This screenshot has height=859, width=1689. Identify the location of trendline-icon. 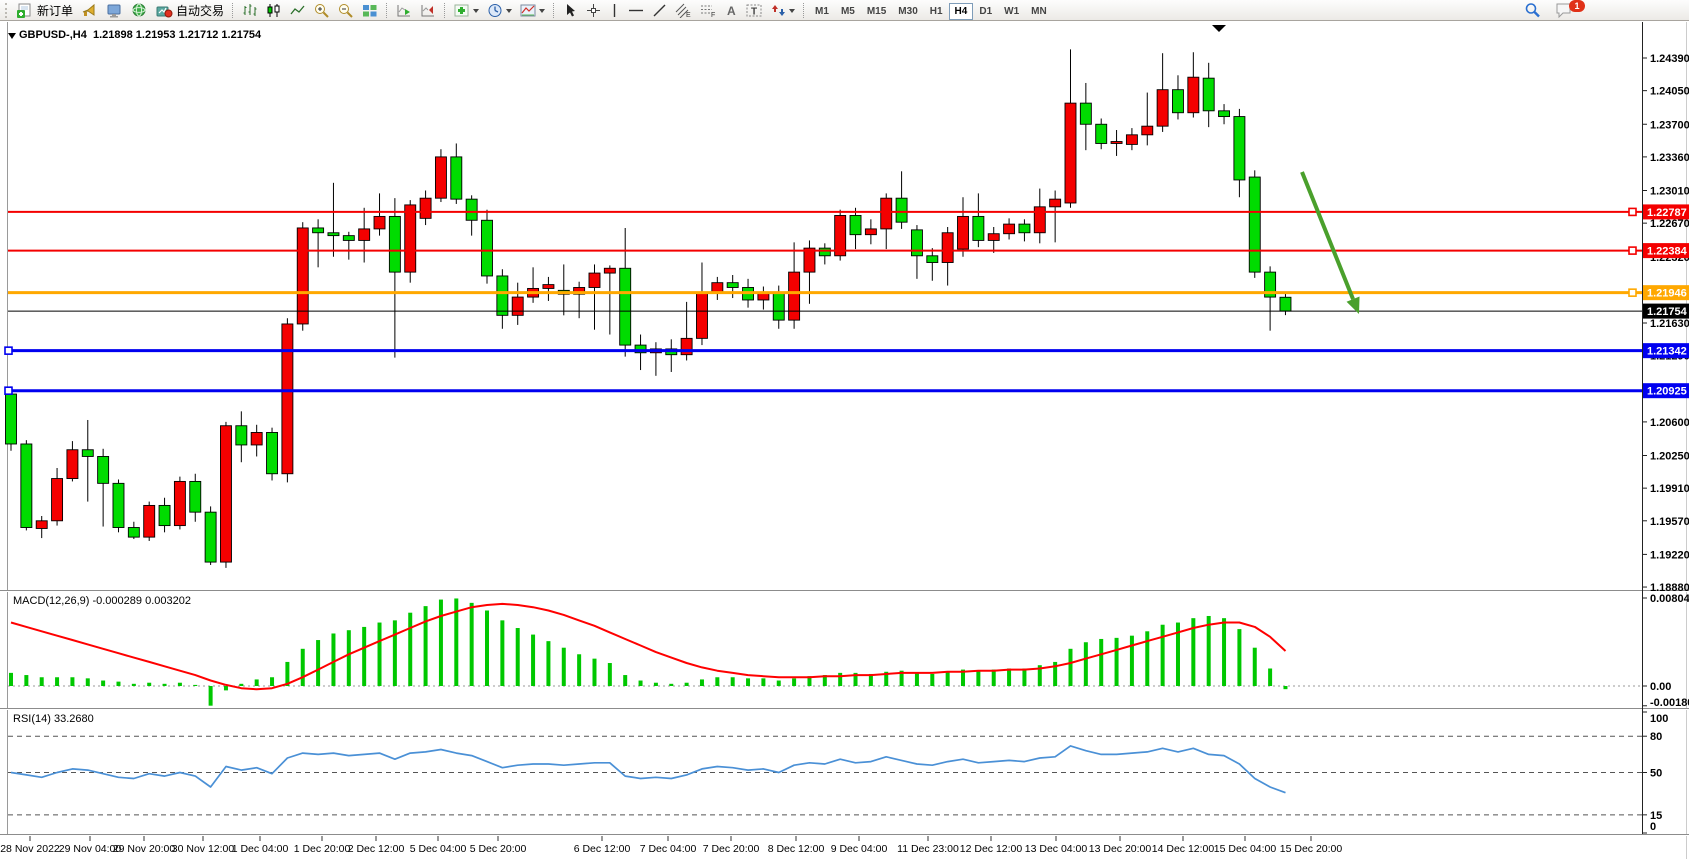
(659, 10).